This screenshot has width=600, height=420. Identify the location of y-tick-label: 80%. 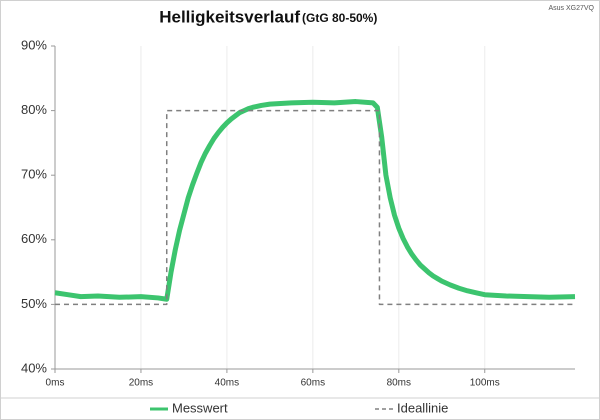
(34, 109).